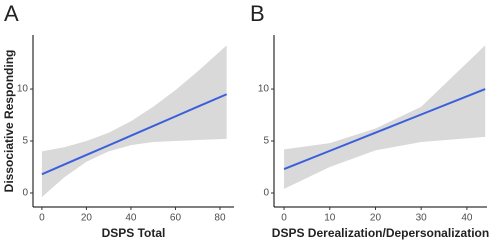 The width and height of the screenshot is (500, 243). Describe the element at coordinates (257, 13) in the screenshot. I see `panel-label: B` at that location.